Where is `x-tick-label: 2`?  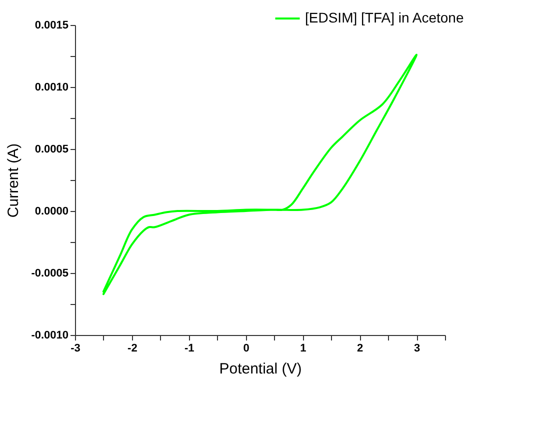
x-tick-label: 2 is located at coordinates (360, 348).